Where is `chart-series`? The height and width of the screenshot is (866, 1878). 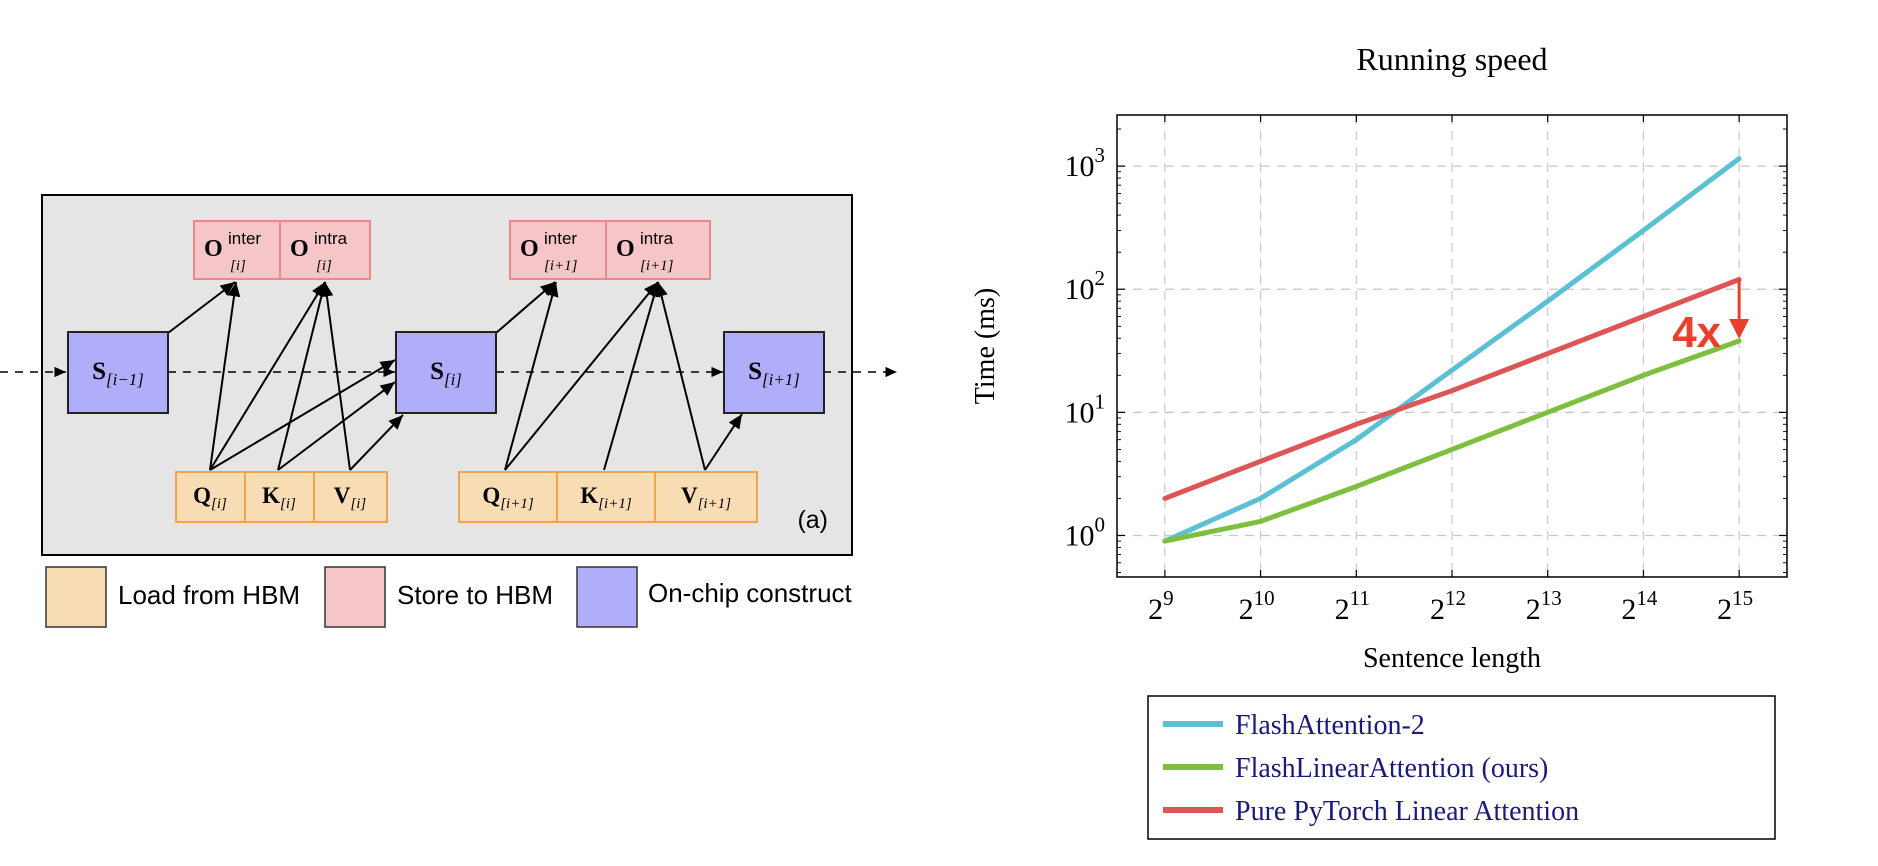 chart-series is located at coordinates (1452, 350).